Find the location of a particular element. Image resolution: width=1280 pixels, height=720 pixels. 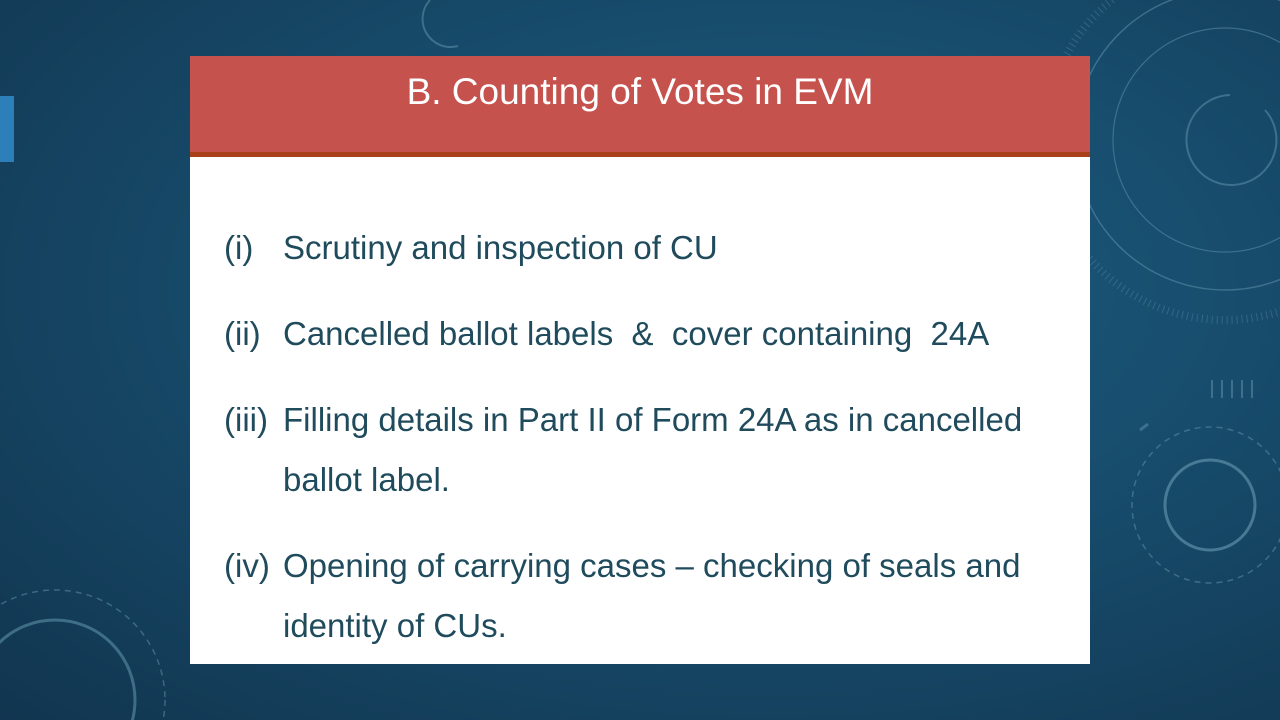

item-number: (iv) is located at coordinates (247, 565).